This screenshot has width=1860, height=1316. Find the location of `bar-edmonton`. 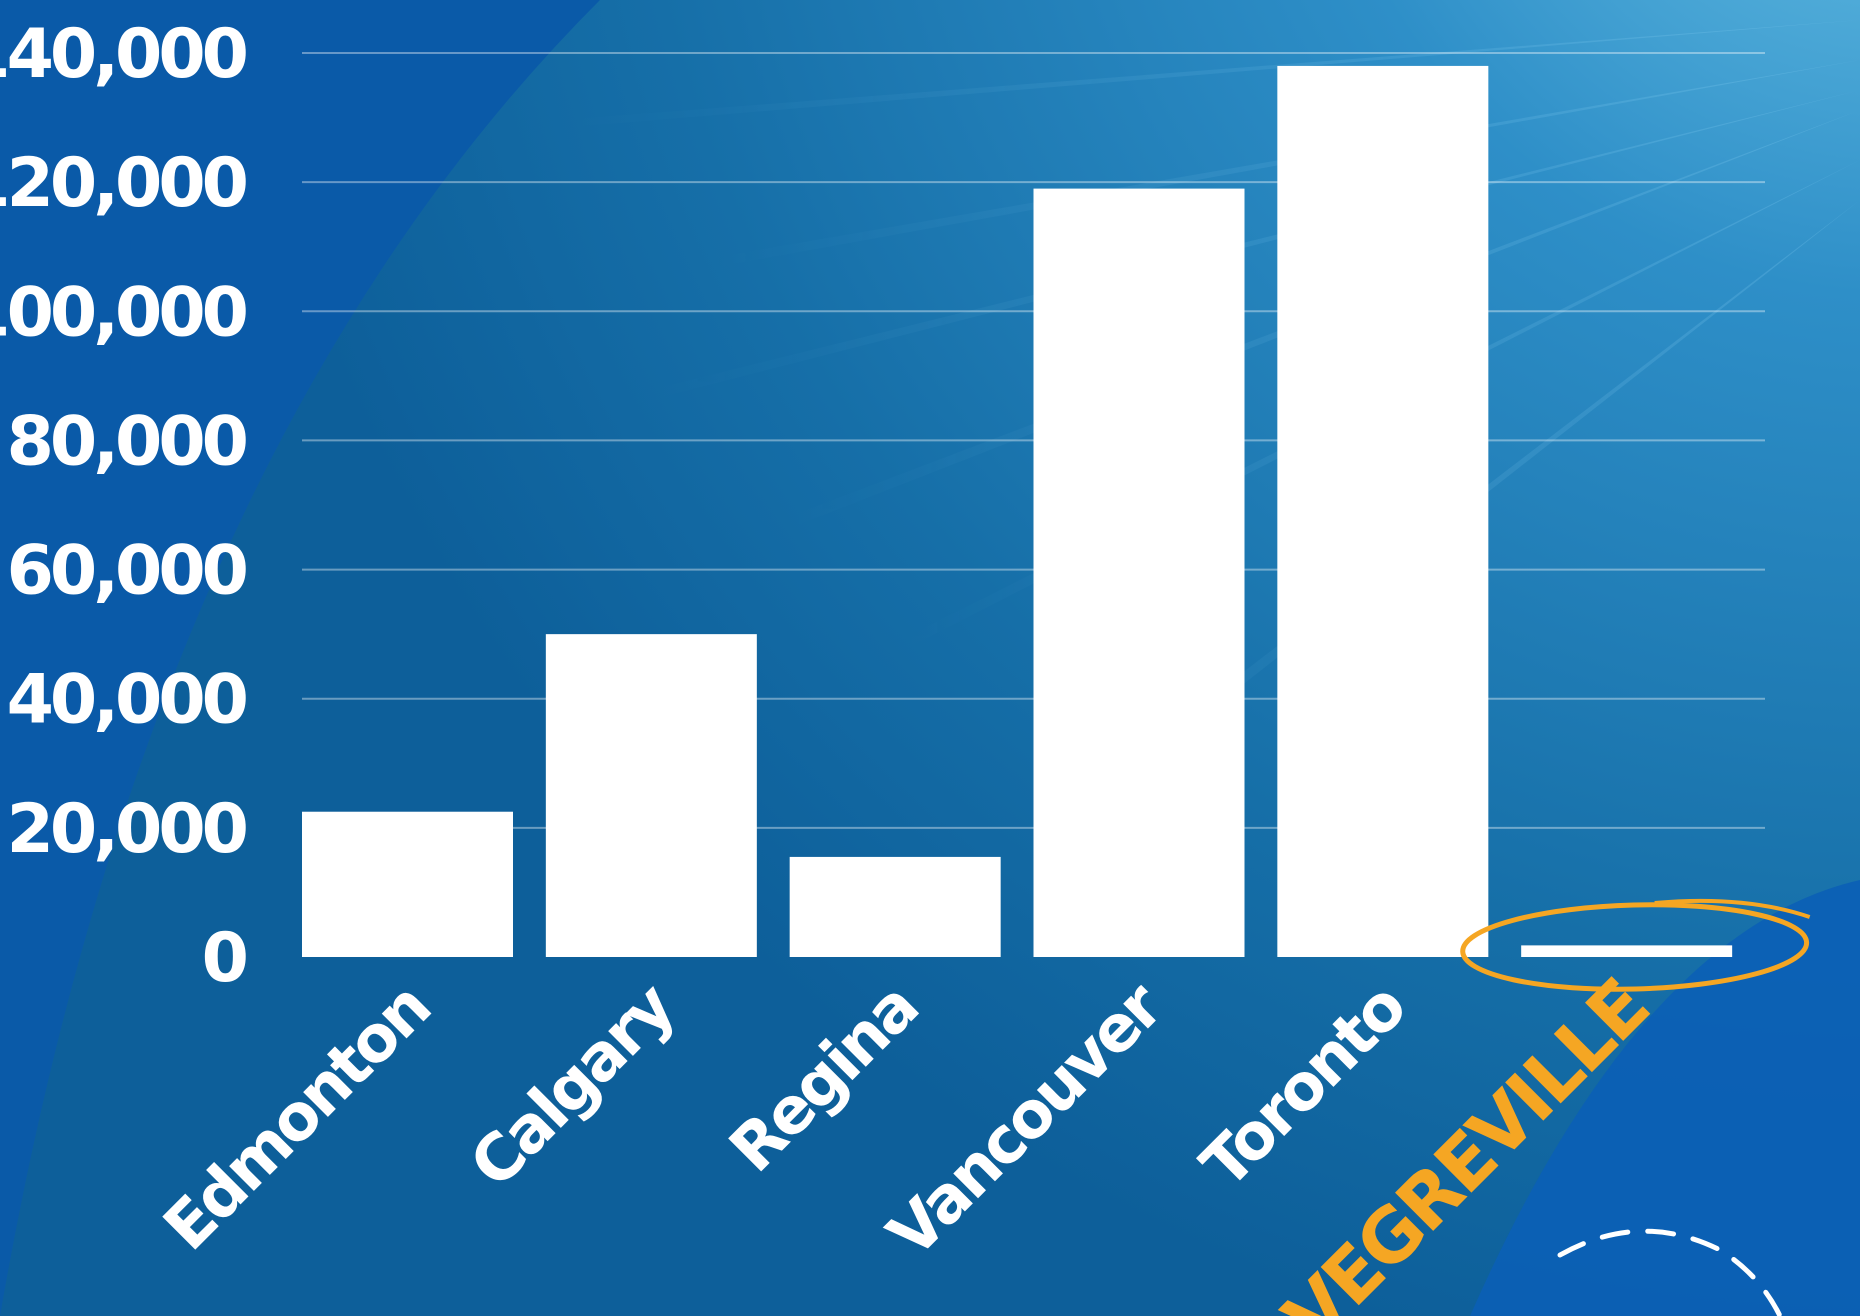

bar-edmonton is located at coordinates (407, 884).